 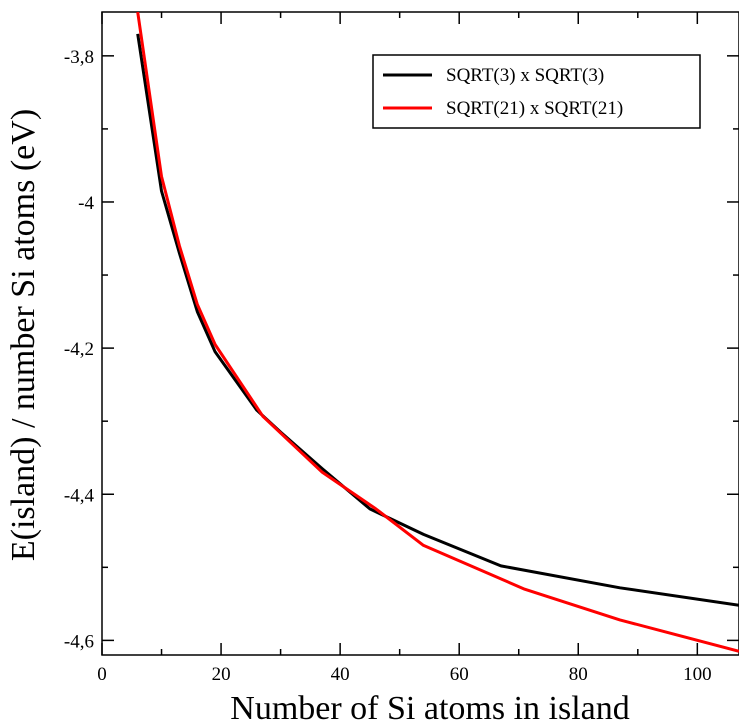 I want to click on x-axis-title: Number of Si atoms in island, so click(x=429, y=708).